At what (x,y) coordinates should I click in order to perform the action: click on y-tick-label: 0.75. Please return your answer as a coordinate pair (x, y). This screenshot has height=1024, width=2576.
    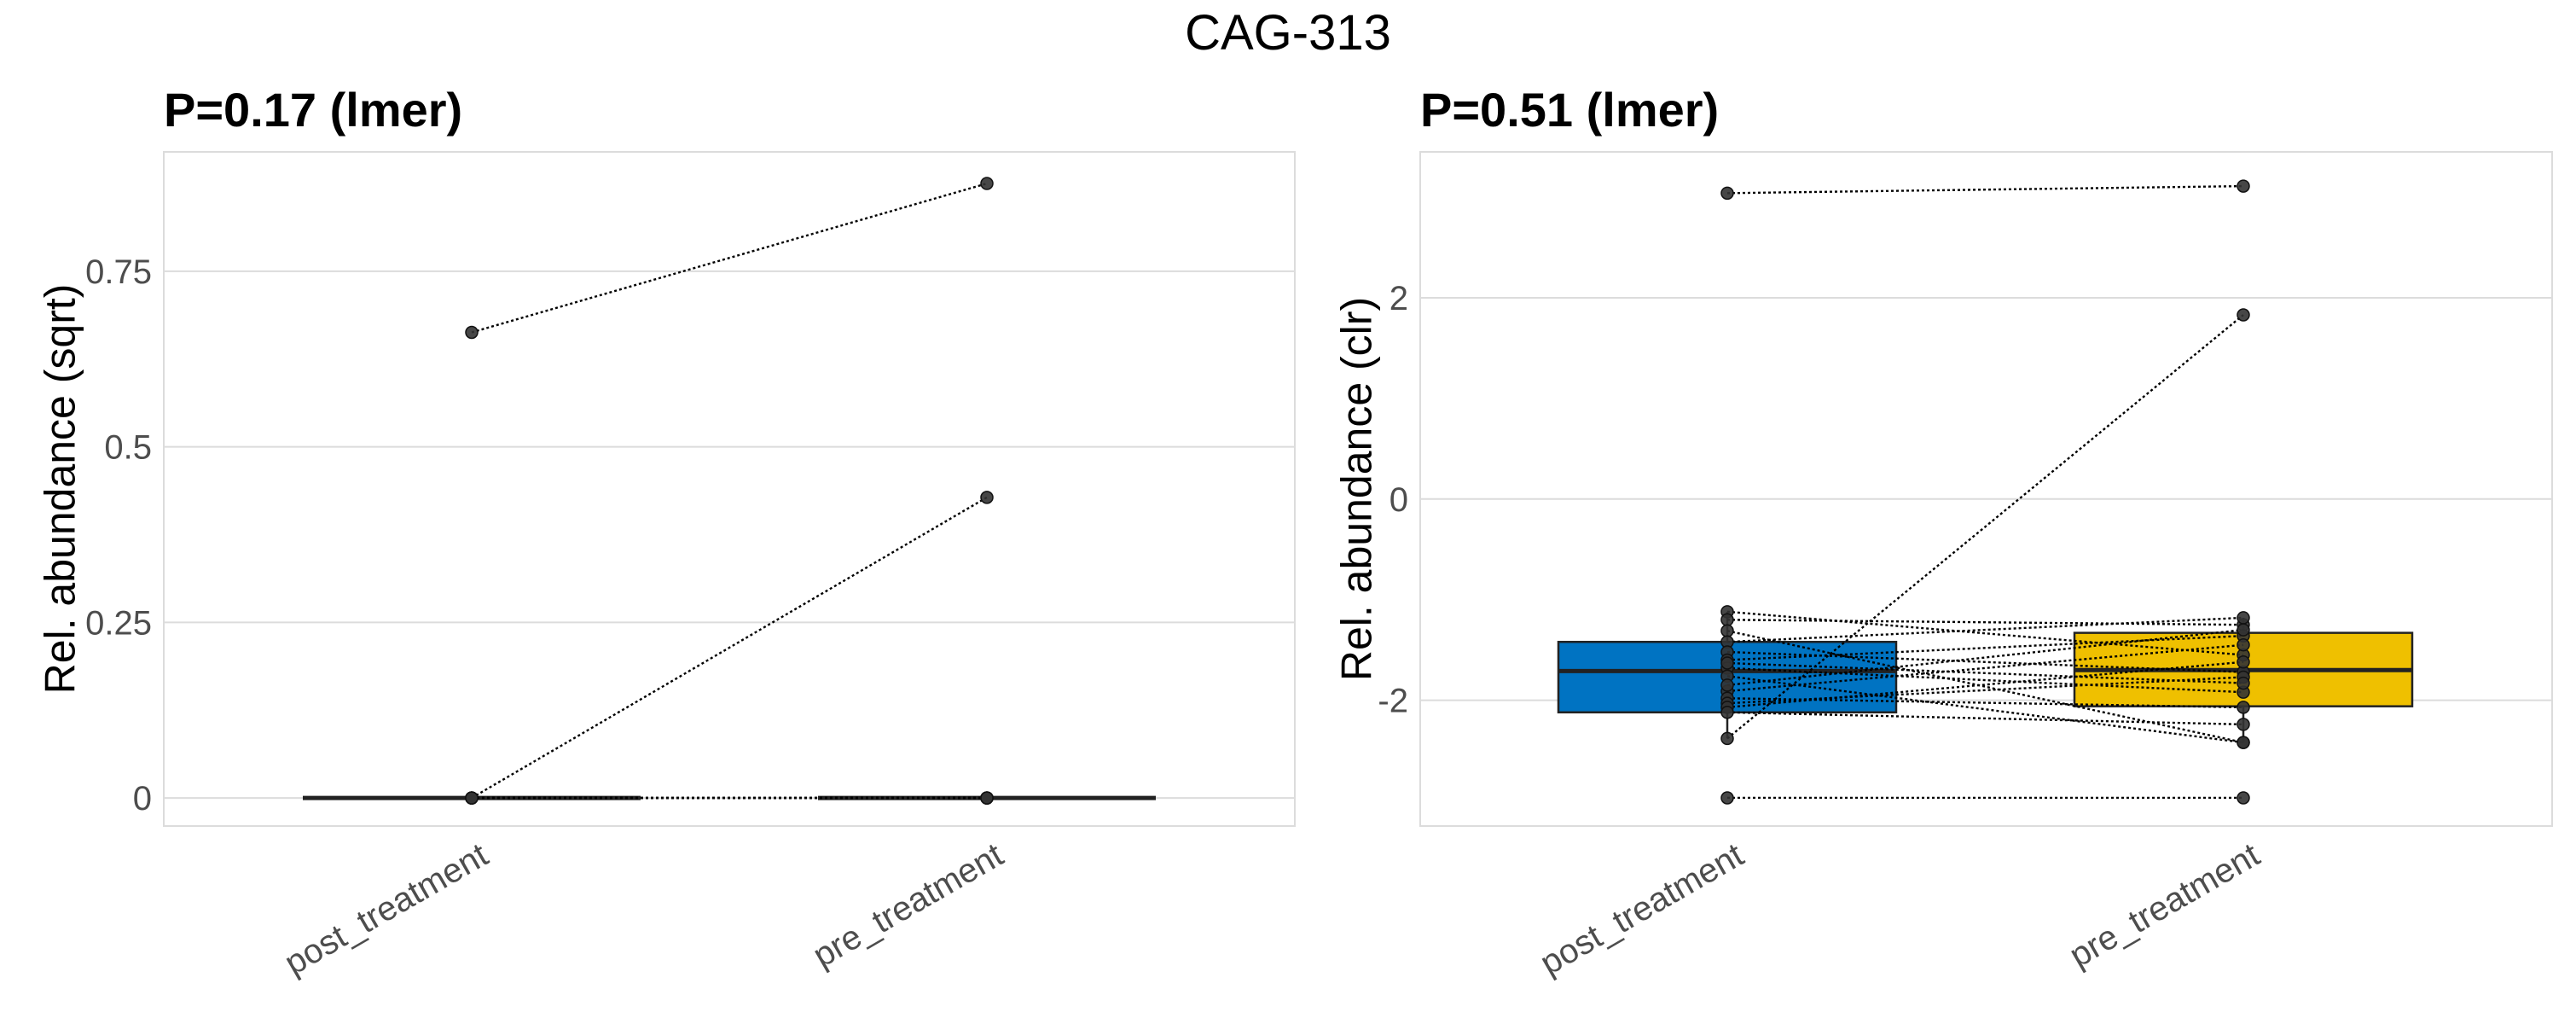
    Looking at the image, I should click on (118, 272).